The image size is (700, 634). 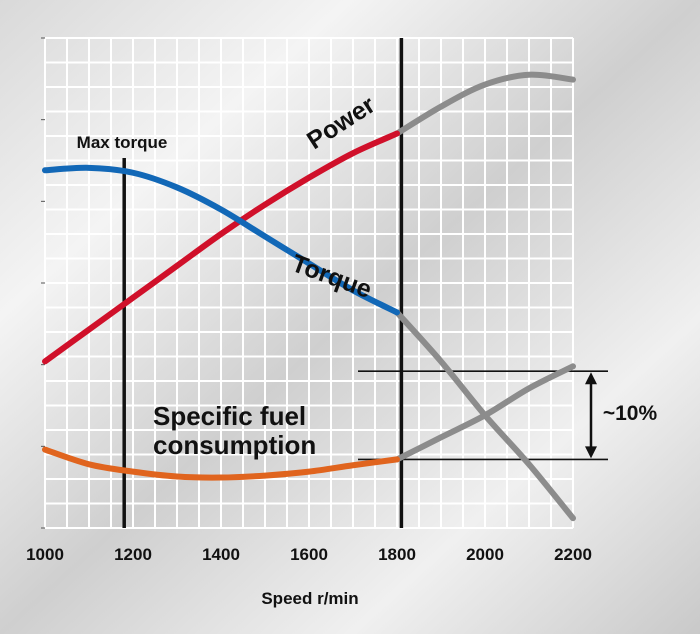 What do you see at coordinates (122, 142) in the screenshot?
I see `max-torque-label: Max torque` at bounding box center [122, 142].